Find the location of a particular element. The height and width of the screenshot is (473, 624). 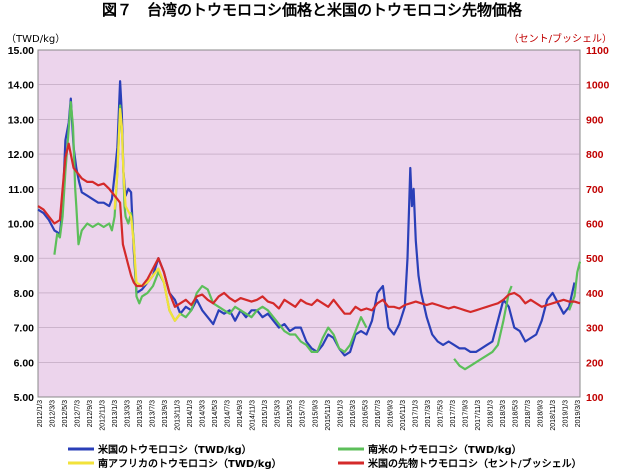

left-tick-label: 12.00 is located at coordinates (21, 155).